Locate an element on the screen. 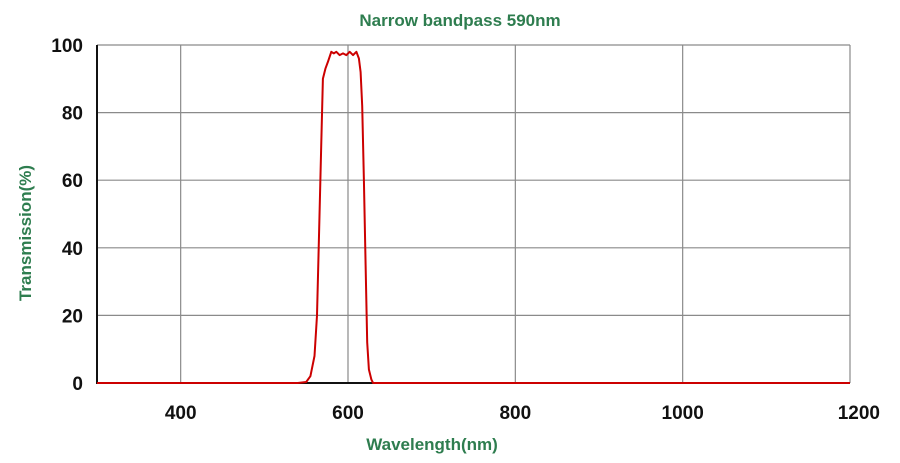  y-tick-label-20: 20 is located at coordinates (72, 316).